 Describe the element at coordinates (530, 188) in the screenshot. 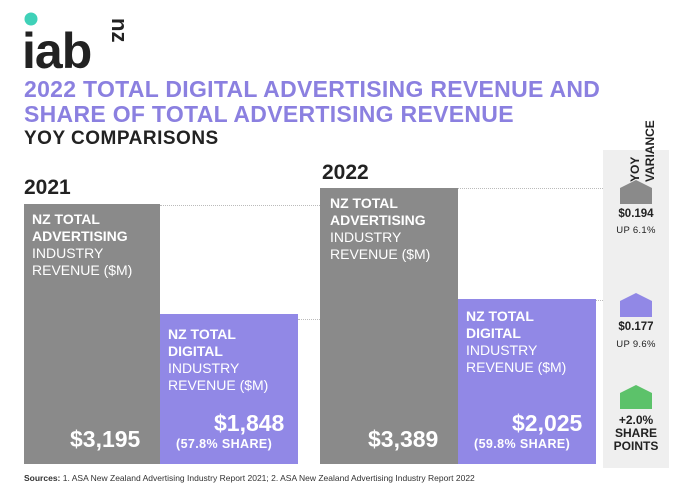

I see `guide-line-2022-total` at that location.